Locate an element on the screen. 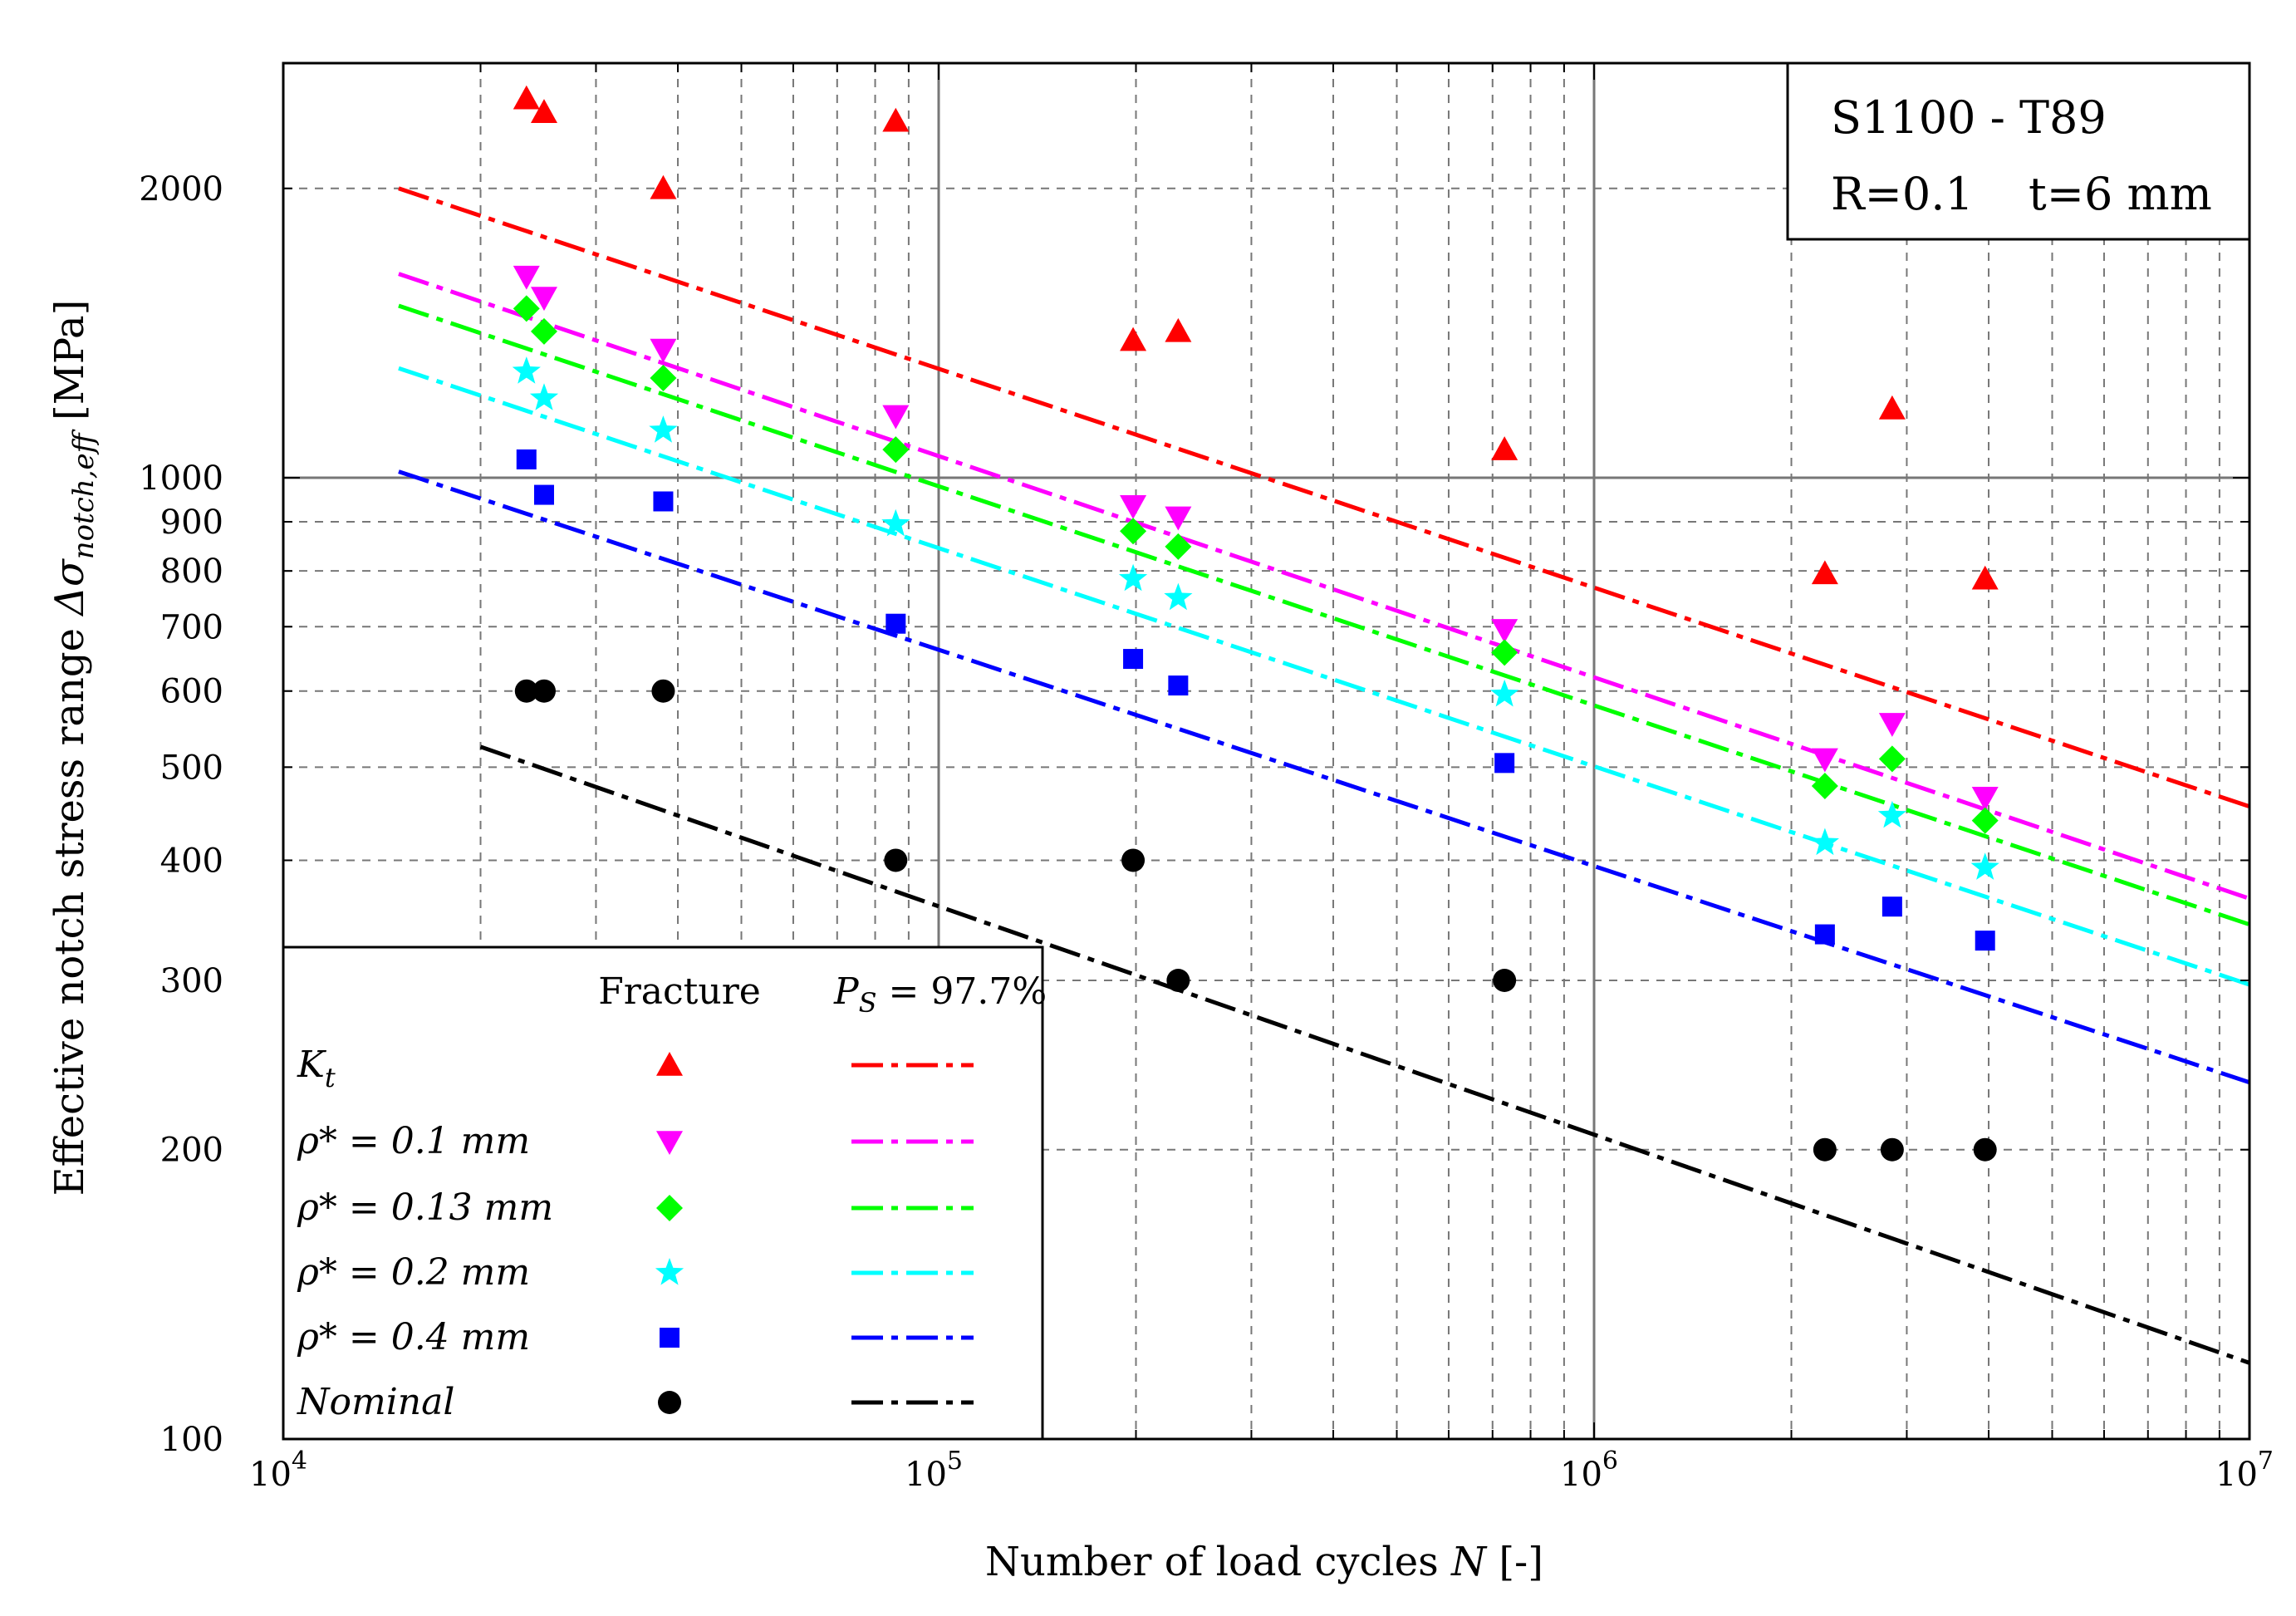 Image resolution: width=2296 pixels, height=1616 pixels. legend-label-main: Nominal is located at coordinates (375, 1402).